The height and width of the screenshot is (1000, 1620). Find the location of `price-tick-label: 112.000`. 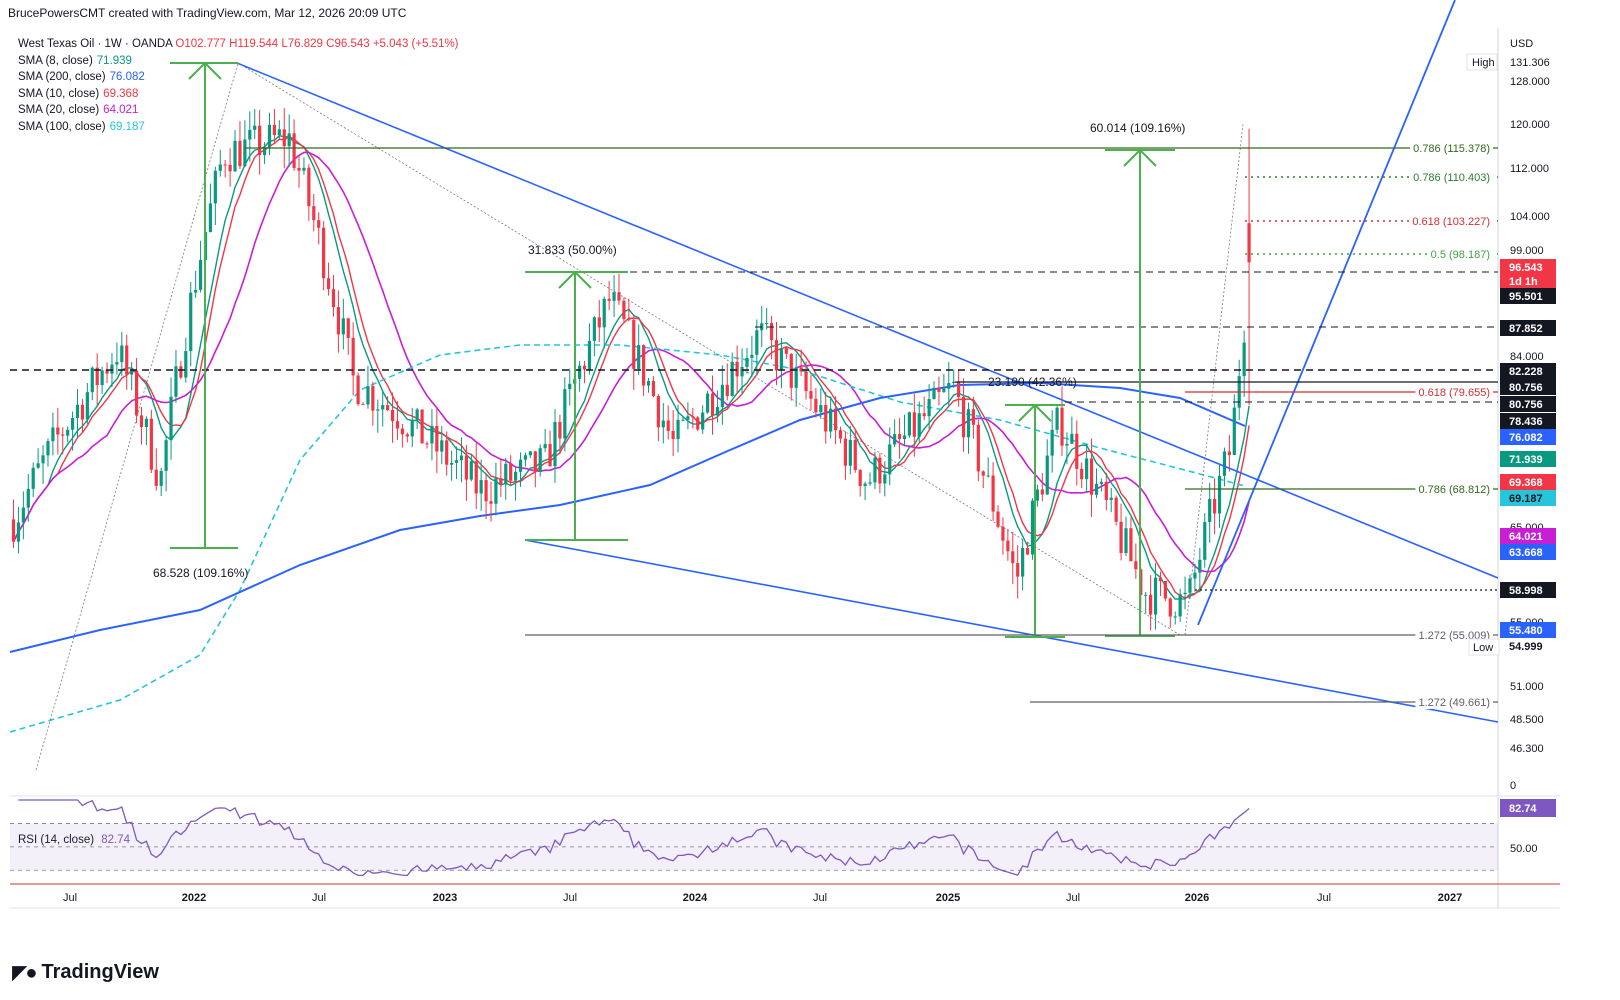

price-tick-label: 112.000 is located at coordinates (1529, 169).